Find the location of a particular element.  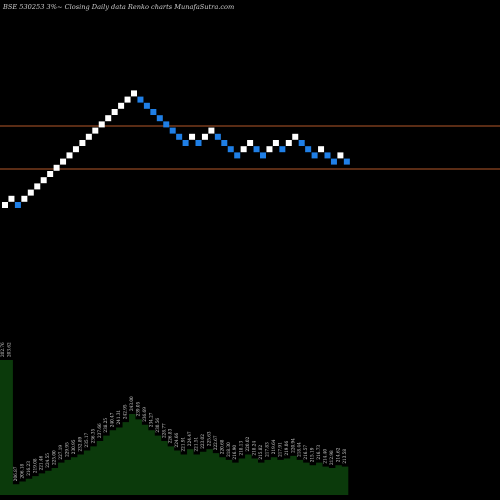

volume-label: 227.19 is located at coordinates (60, 452).